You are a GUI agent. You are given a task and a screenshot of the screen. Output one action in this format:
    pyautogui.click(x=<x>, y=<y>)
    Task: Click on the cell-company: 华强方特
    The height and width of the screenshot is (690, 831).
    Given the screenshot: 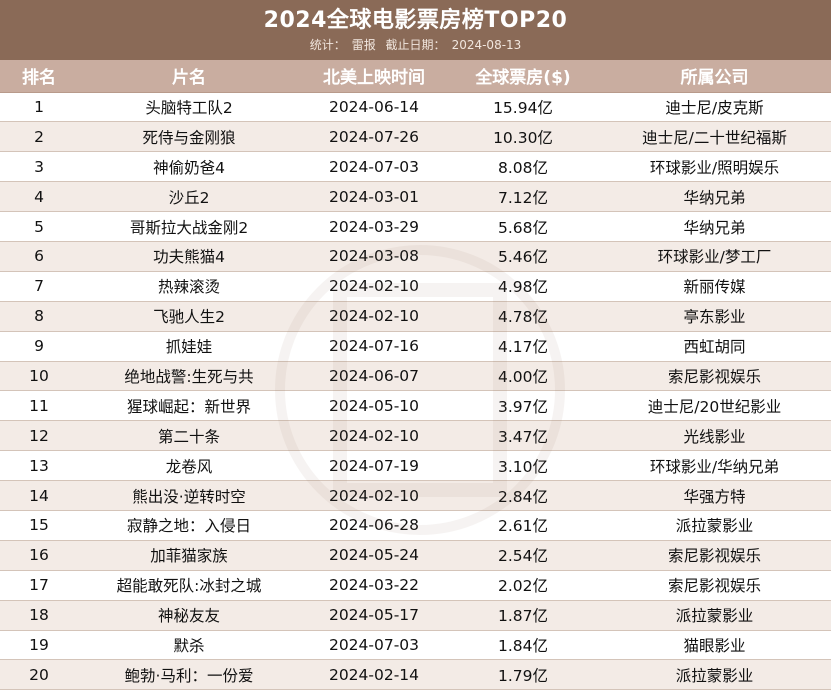 What is the action you would take?
    pyautogui.click(x=714, y=495)
    